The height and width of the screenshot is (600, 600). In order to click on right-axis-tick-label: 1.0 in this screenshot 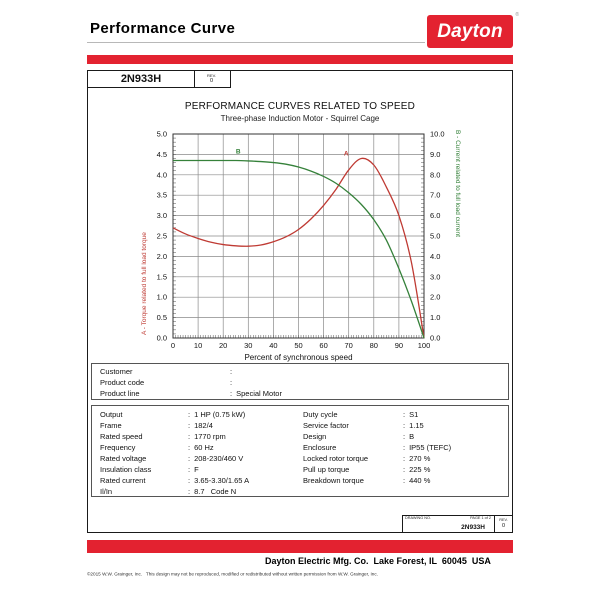, I will do `click(435, 317)`.